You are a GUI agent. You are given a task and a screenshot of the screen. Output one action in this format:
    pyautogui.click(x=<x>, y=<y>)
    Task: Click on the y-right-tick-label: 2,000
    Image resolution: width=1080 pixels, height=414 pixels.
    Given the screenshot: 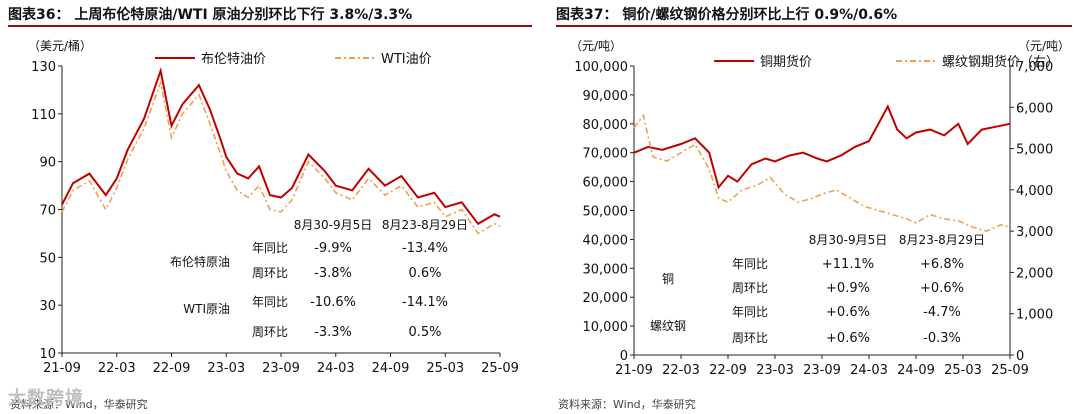 What is the action you would take?
    pyautogui.click(x=1034, y=273)
    